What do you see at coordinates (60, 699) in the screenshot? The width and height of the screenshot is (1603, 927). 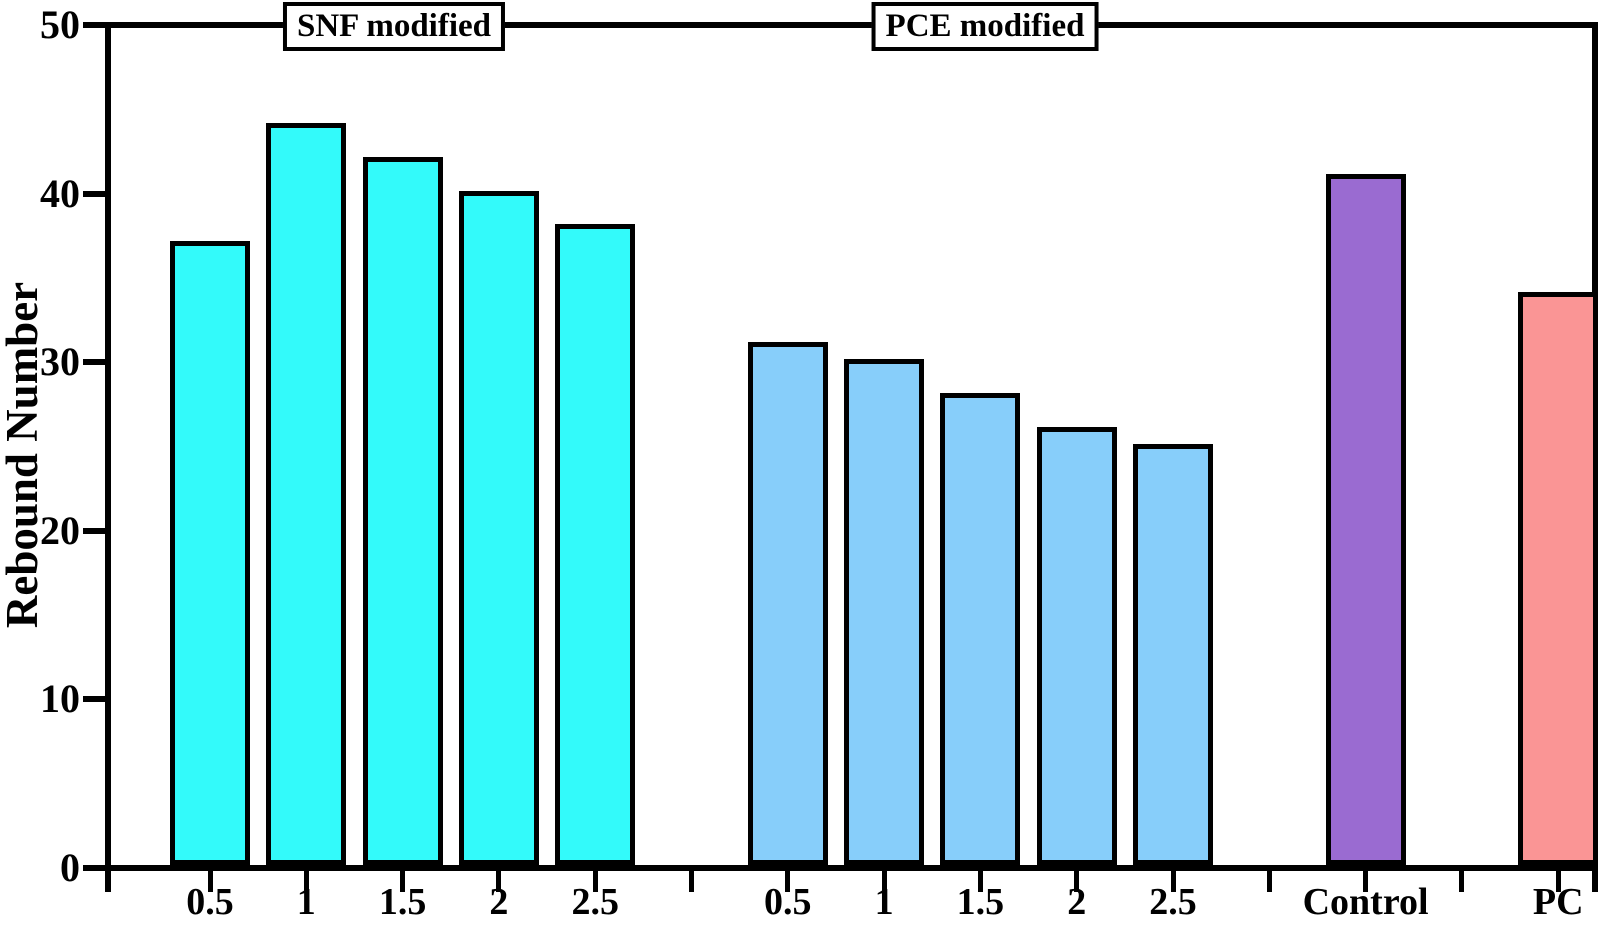 I see `y-tick-label: 10` at bounding box center [60, 699].